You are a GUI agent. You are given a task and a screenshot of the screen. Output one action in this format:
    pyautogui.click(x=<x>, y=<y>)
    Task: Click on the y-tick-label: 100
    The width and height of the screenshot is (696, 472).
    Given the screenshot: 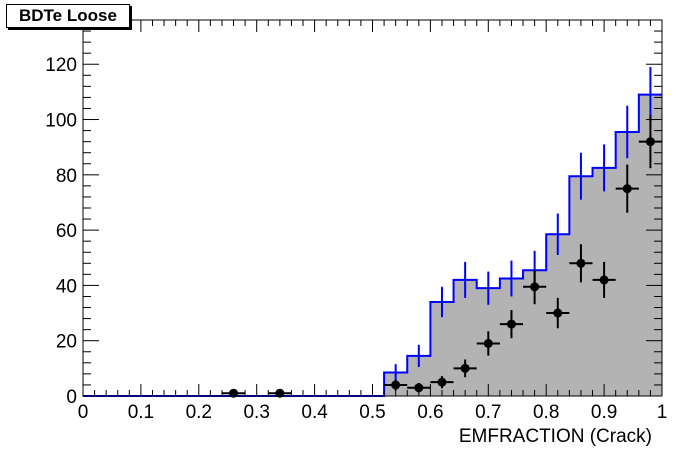 What is the action you would take?
    pyautogui.click(x=61, y=121)
    